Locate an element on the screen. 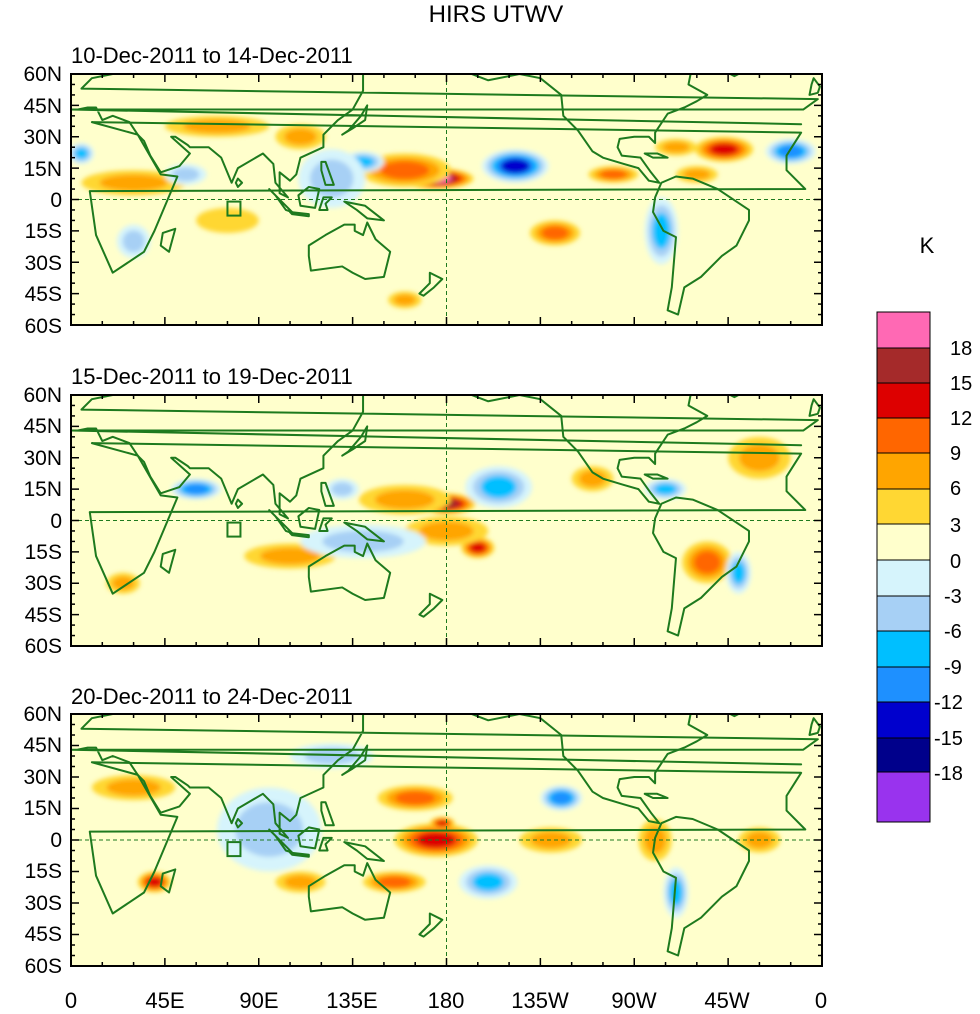 Image resolution: width=980 pixels, height=1014 pixels. lon-label: 90W is located at coordinates (633, 1000).